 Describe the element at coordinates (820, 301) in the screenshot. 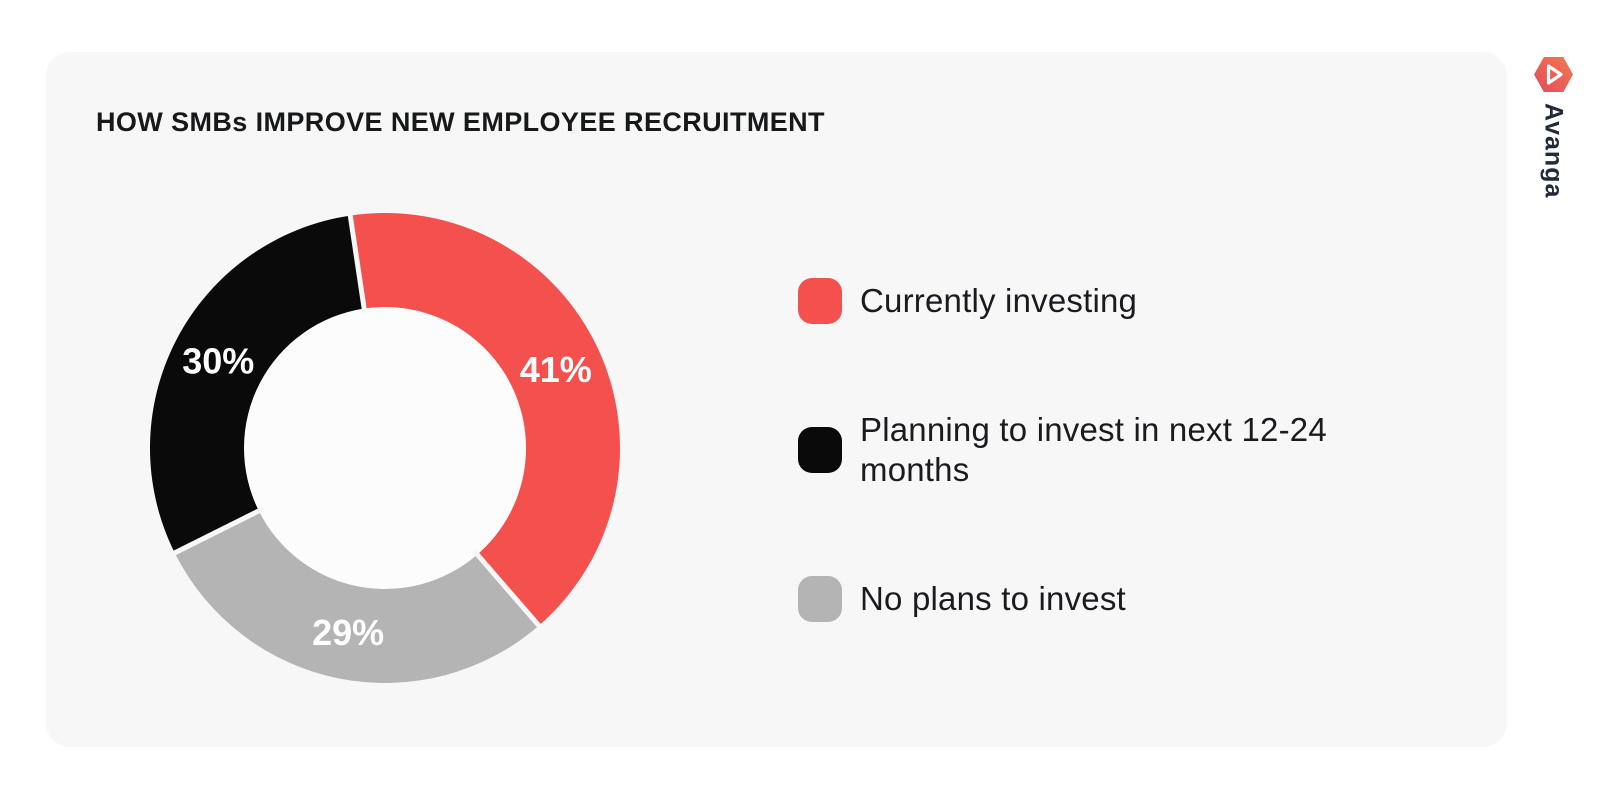

I see `legend-swatch-red` at that location.